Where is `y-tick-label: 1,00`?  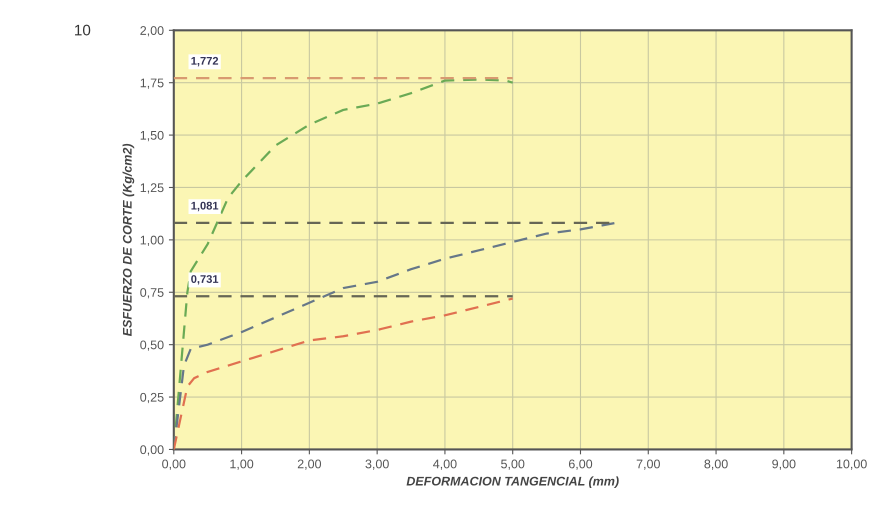
y-tick-label: 1,00 is located at coordinates (152, 241).